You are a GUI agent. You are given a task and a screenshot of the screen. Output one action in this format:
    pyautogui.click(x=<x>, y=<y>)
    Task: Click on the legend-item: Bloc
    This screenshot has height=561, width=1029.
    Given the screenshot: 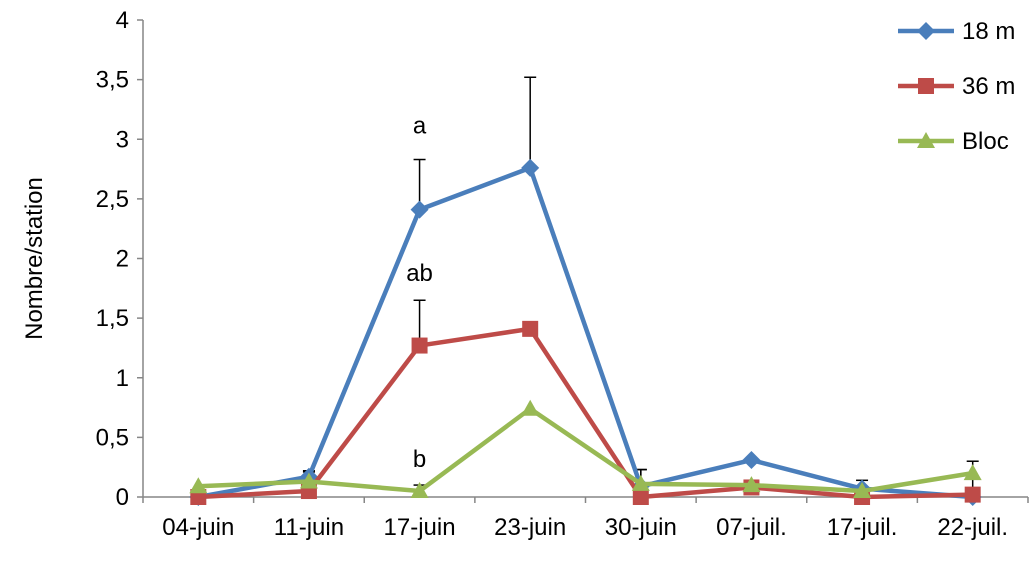 What is the action you would take?
    pyautogui.click(x=953, y=141)
    